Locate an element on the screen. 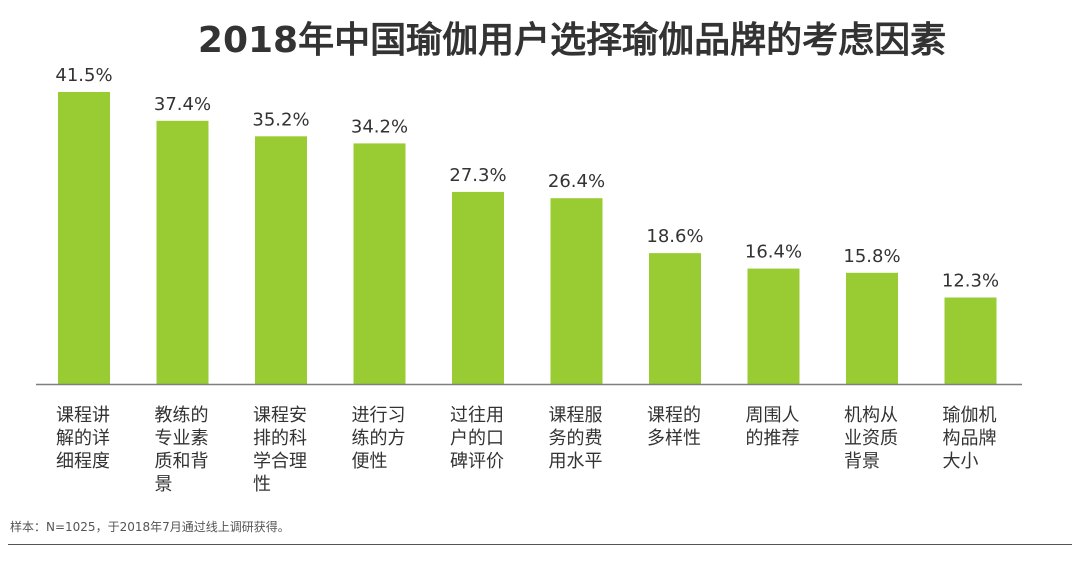  category-label-line: 课程服 is located at coordinates (576, 415).